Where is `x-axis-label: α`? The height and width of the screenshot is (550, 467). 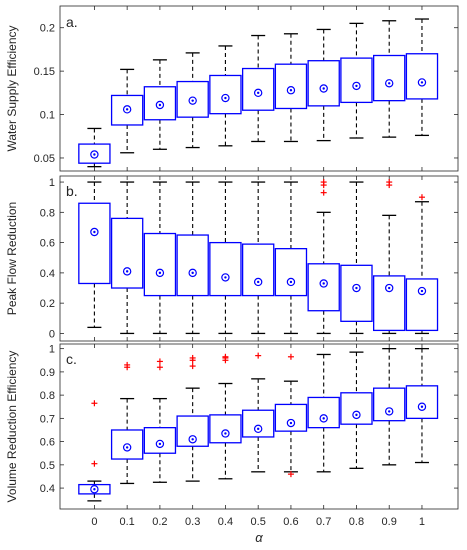
x-axis-label: α is located at coordinates (259, 537).